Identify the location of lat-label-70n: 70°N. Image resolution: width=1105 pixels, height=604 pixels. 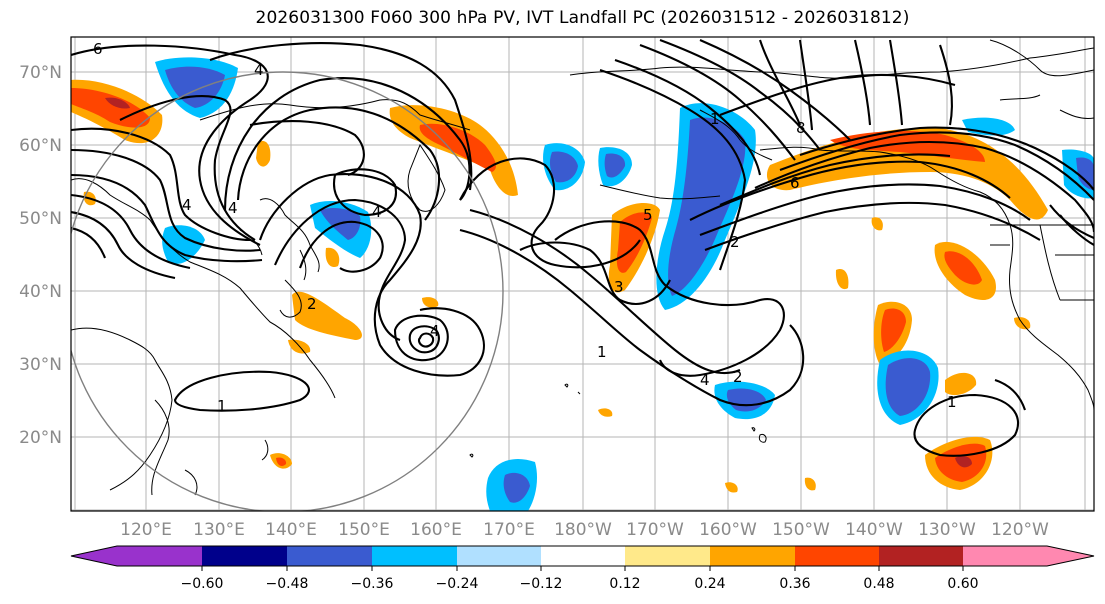
(40, 73).